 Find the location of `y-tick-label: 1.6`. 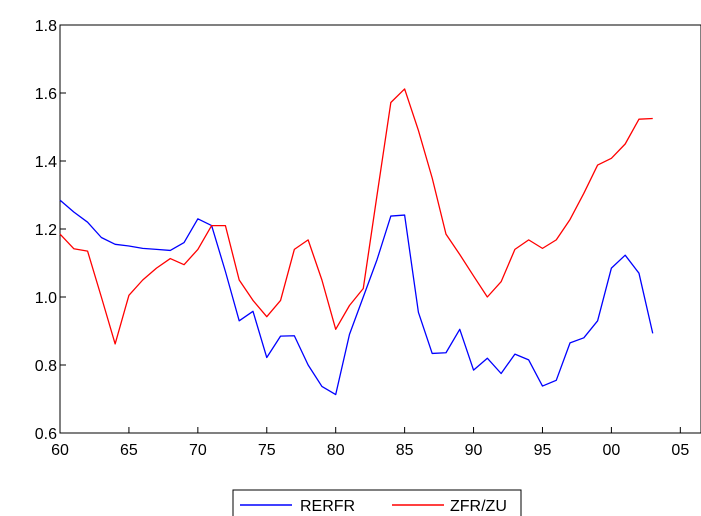

y-tick-label: 1.6 is located at coordinates (46, 94).